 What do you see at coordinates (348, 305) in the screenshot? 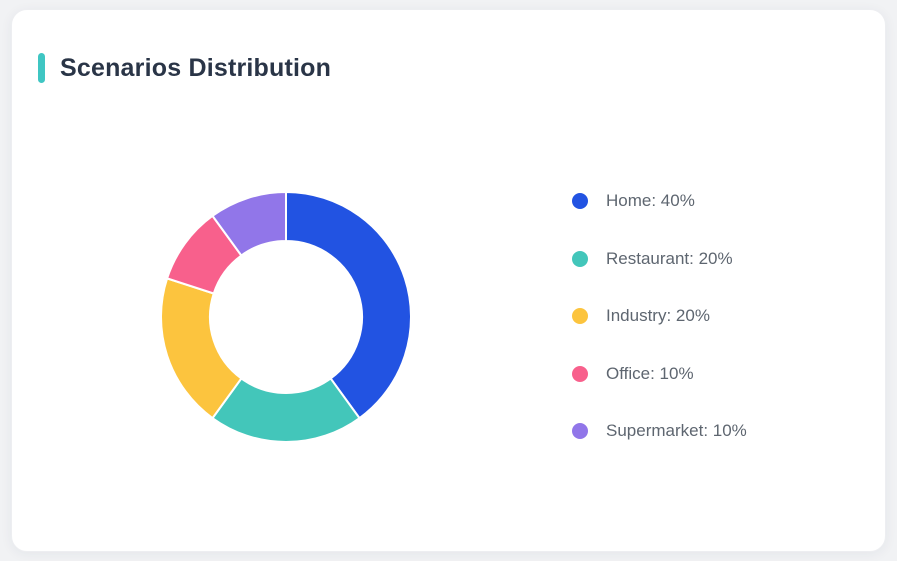
I see `donut-segment-home` at bounding box center [348, 305].